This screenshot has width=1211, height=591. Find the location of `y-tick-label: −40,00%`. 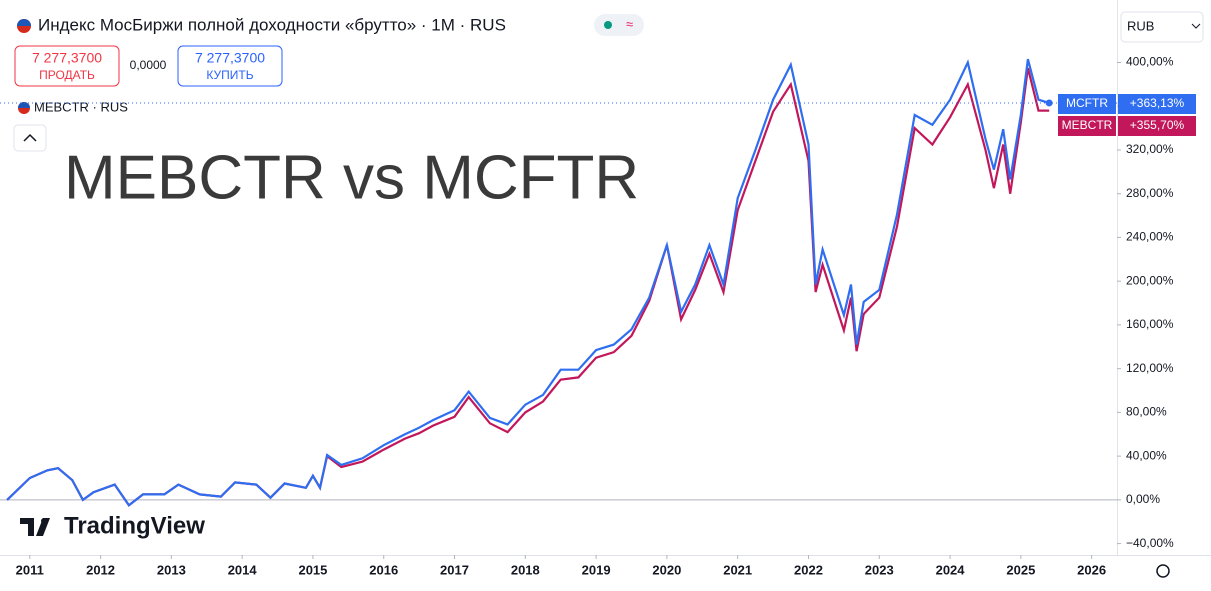

y-tick-label: −40,00% is located at coordinates (1150, 543).